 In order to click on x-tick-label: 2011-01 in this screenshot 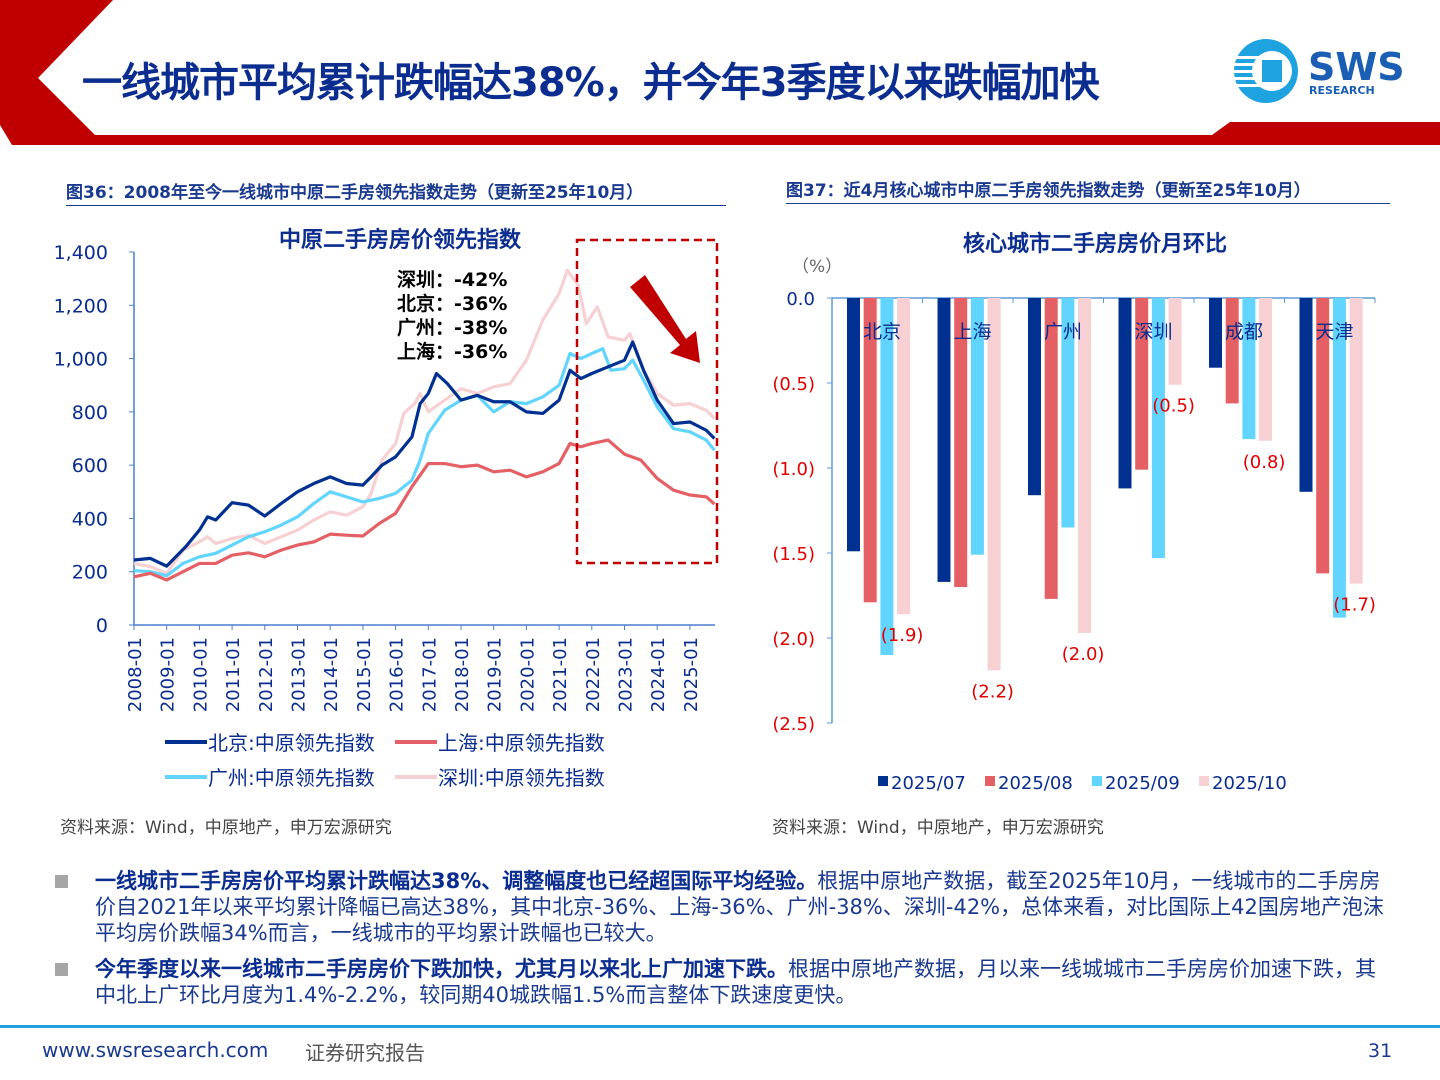, I will do `click(233, 674)`.